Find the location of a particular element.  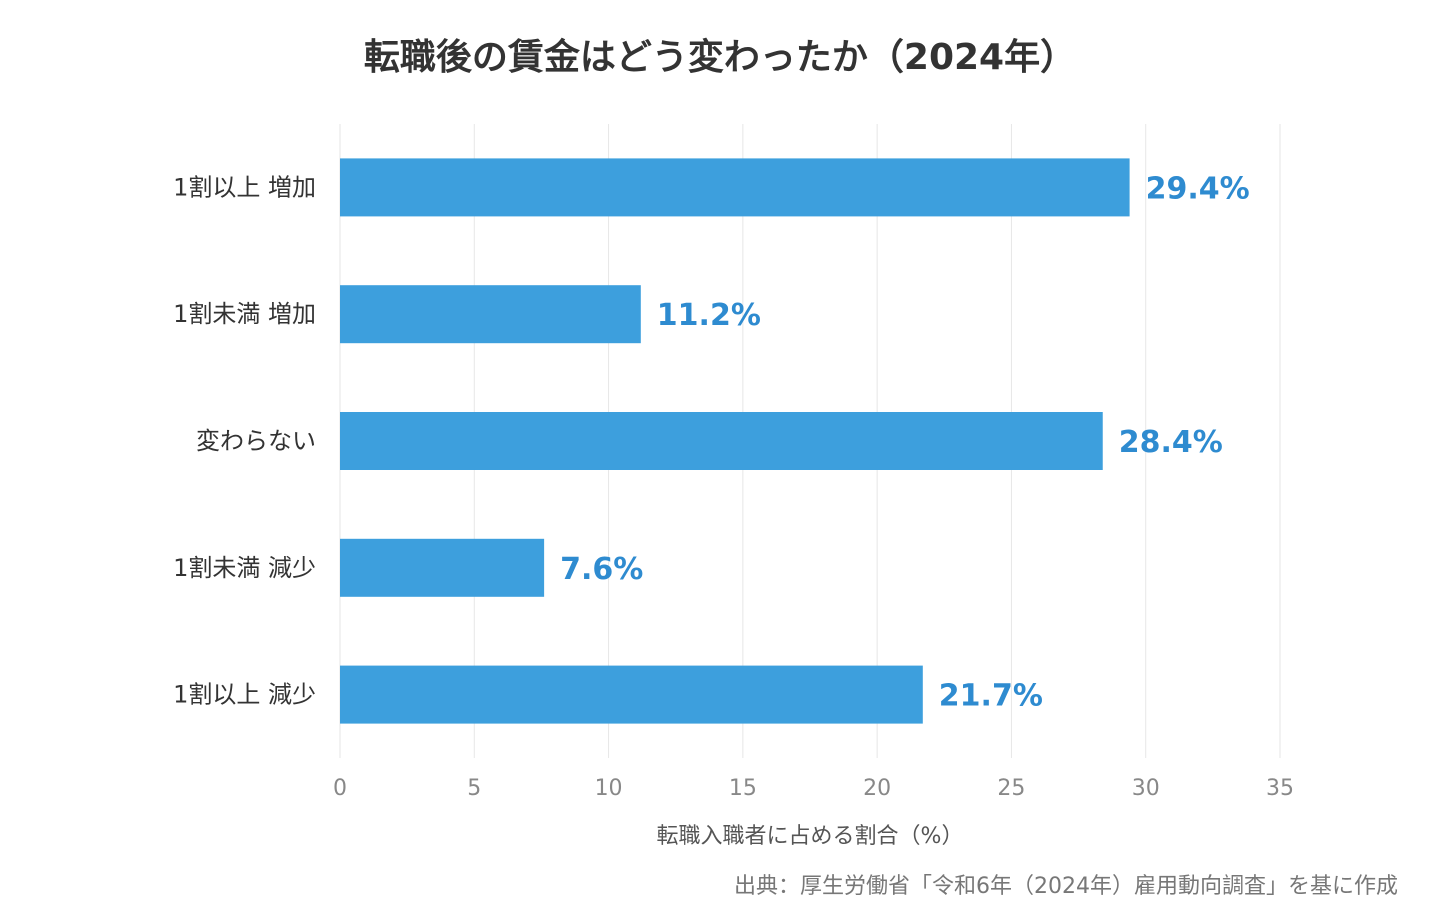

data-label: 7.6% is located at coordinates (601, 569).